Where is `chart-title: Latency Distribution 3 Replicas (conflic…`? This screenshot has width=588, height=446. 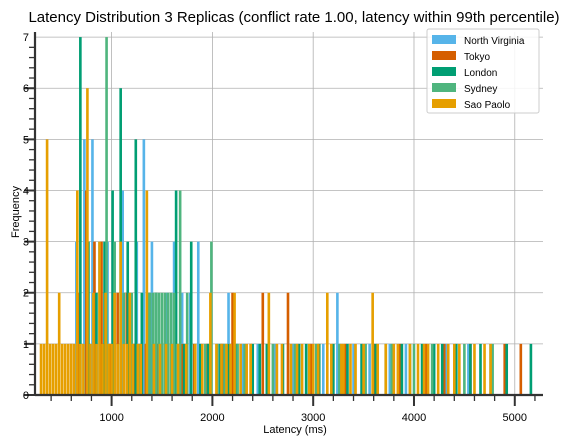
chart-title: Latency Distribution 3 Replicas (conflic… is located at coordinates (293, 17).